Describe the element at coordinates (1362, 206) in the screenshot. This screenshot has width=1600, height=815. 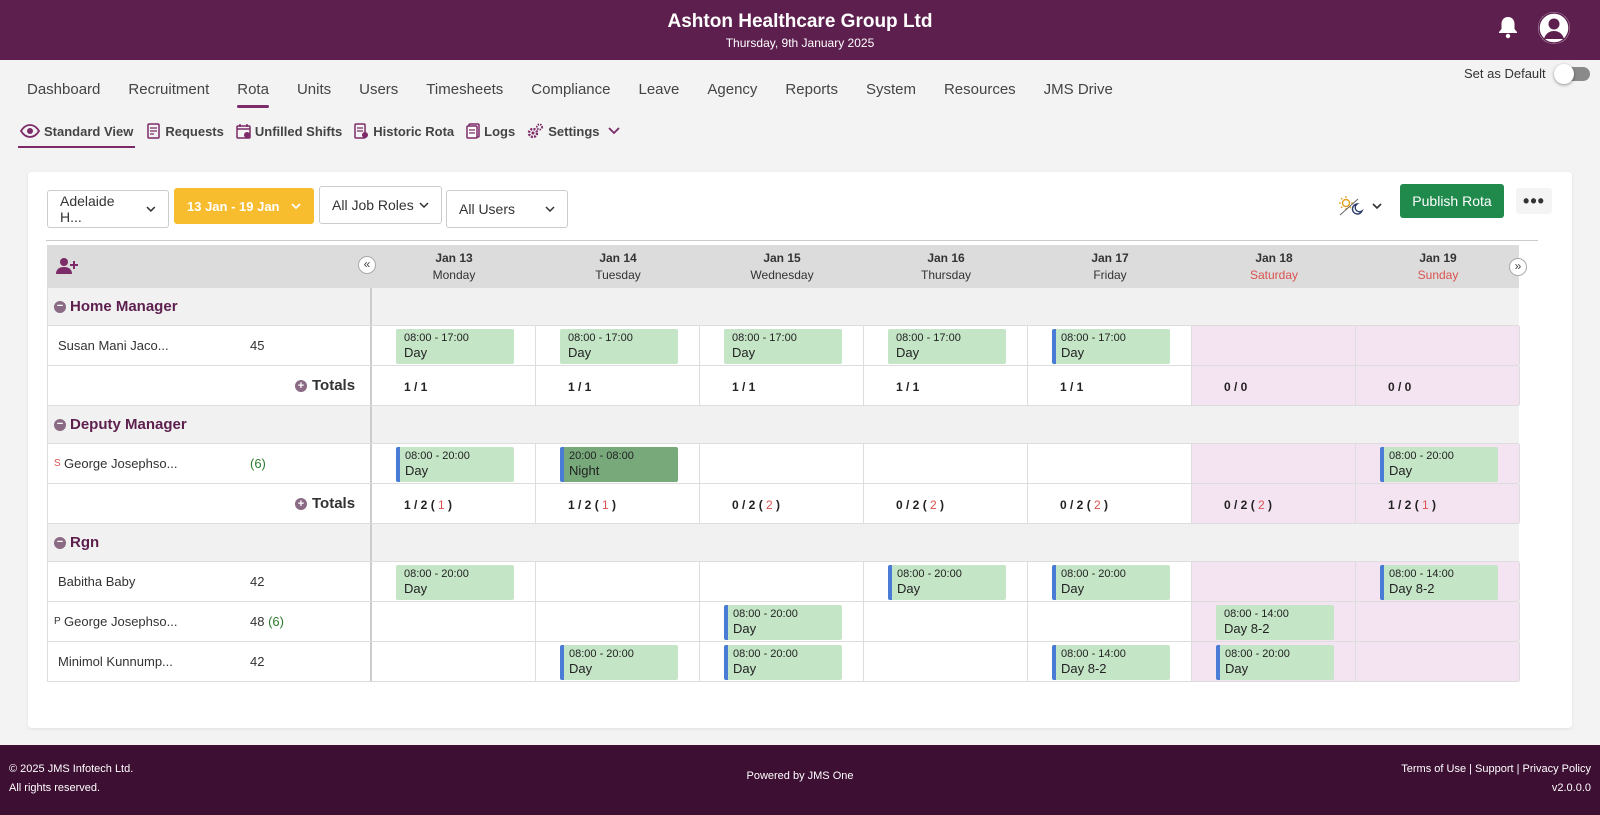
I see `day-night-toggle` at that location.